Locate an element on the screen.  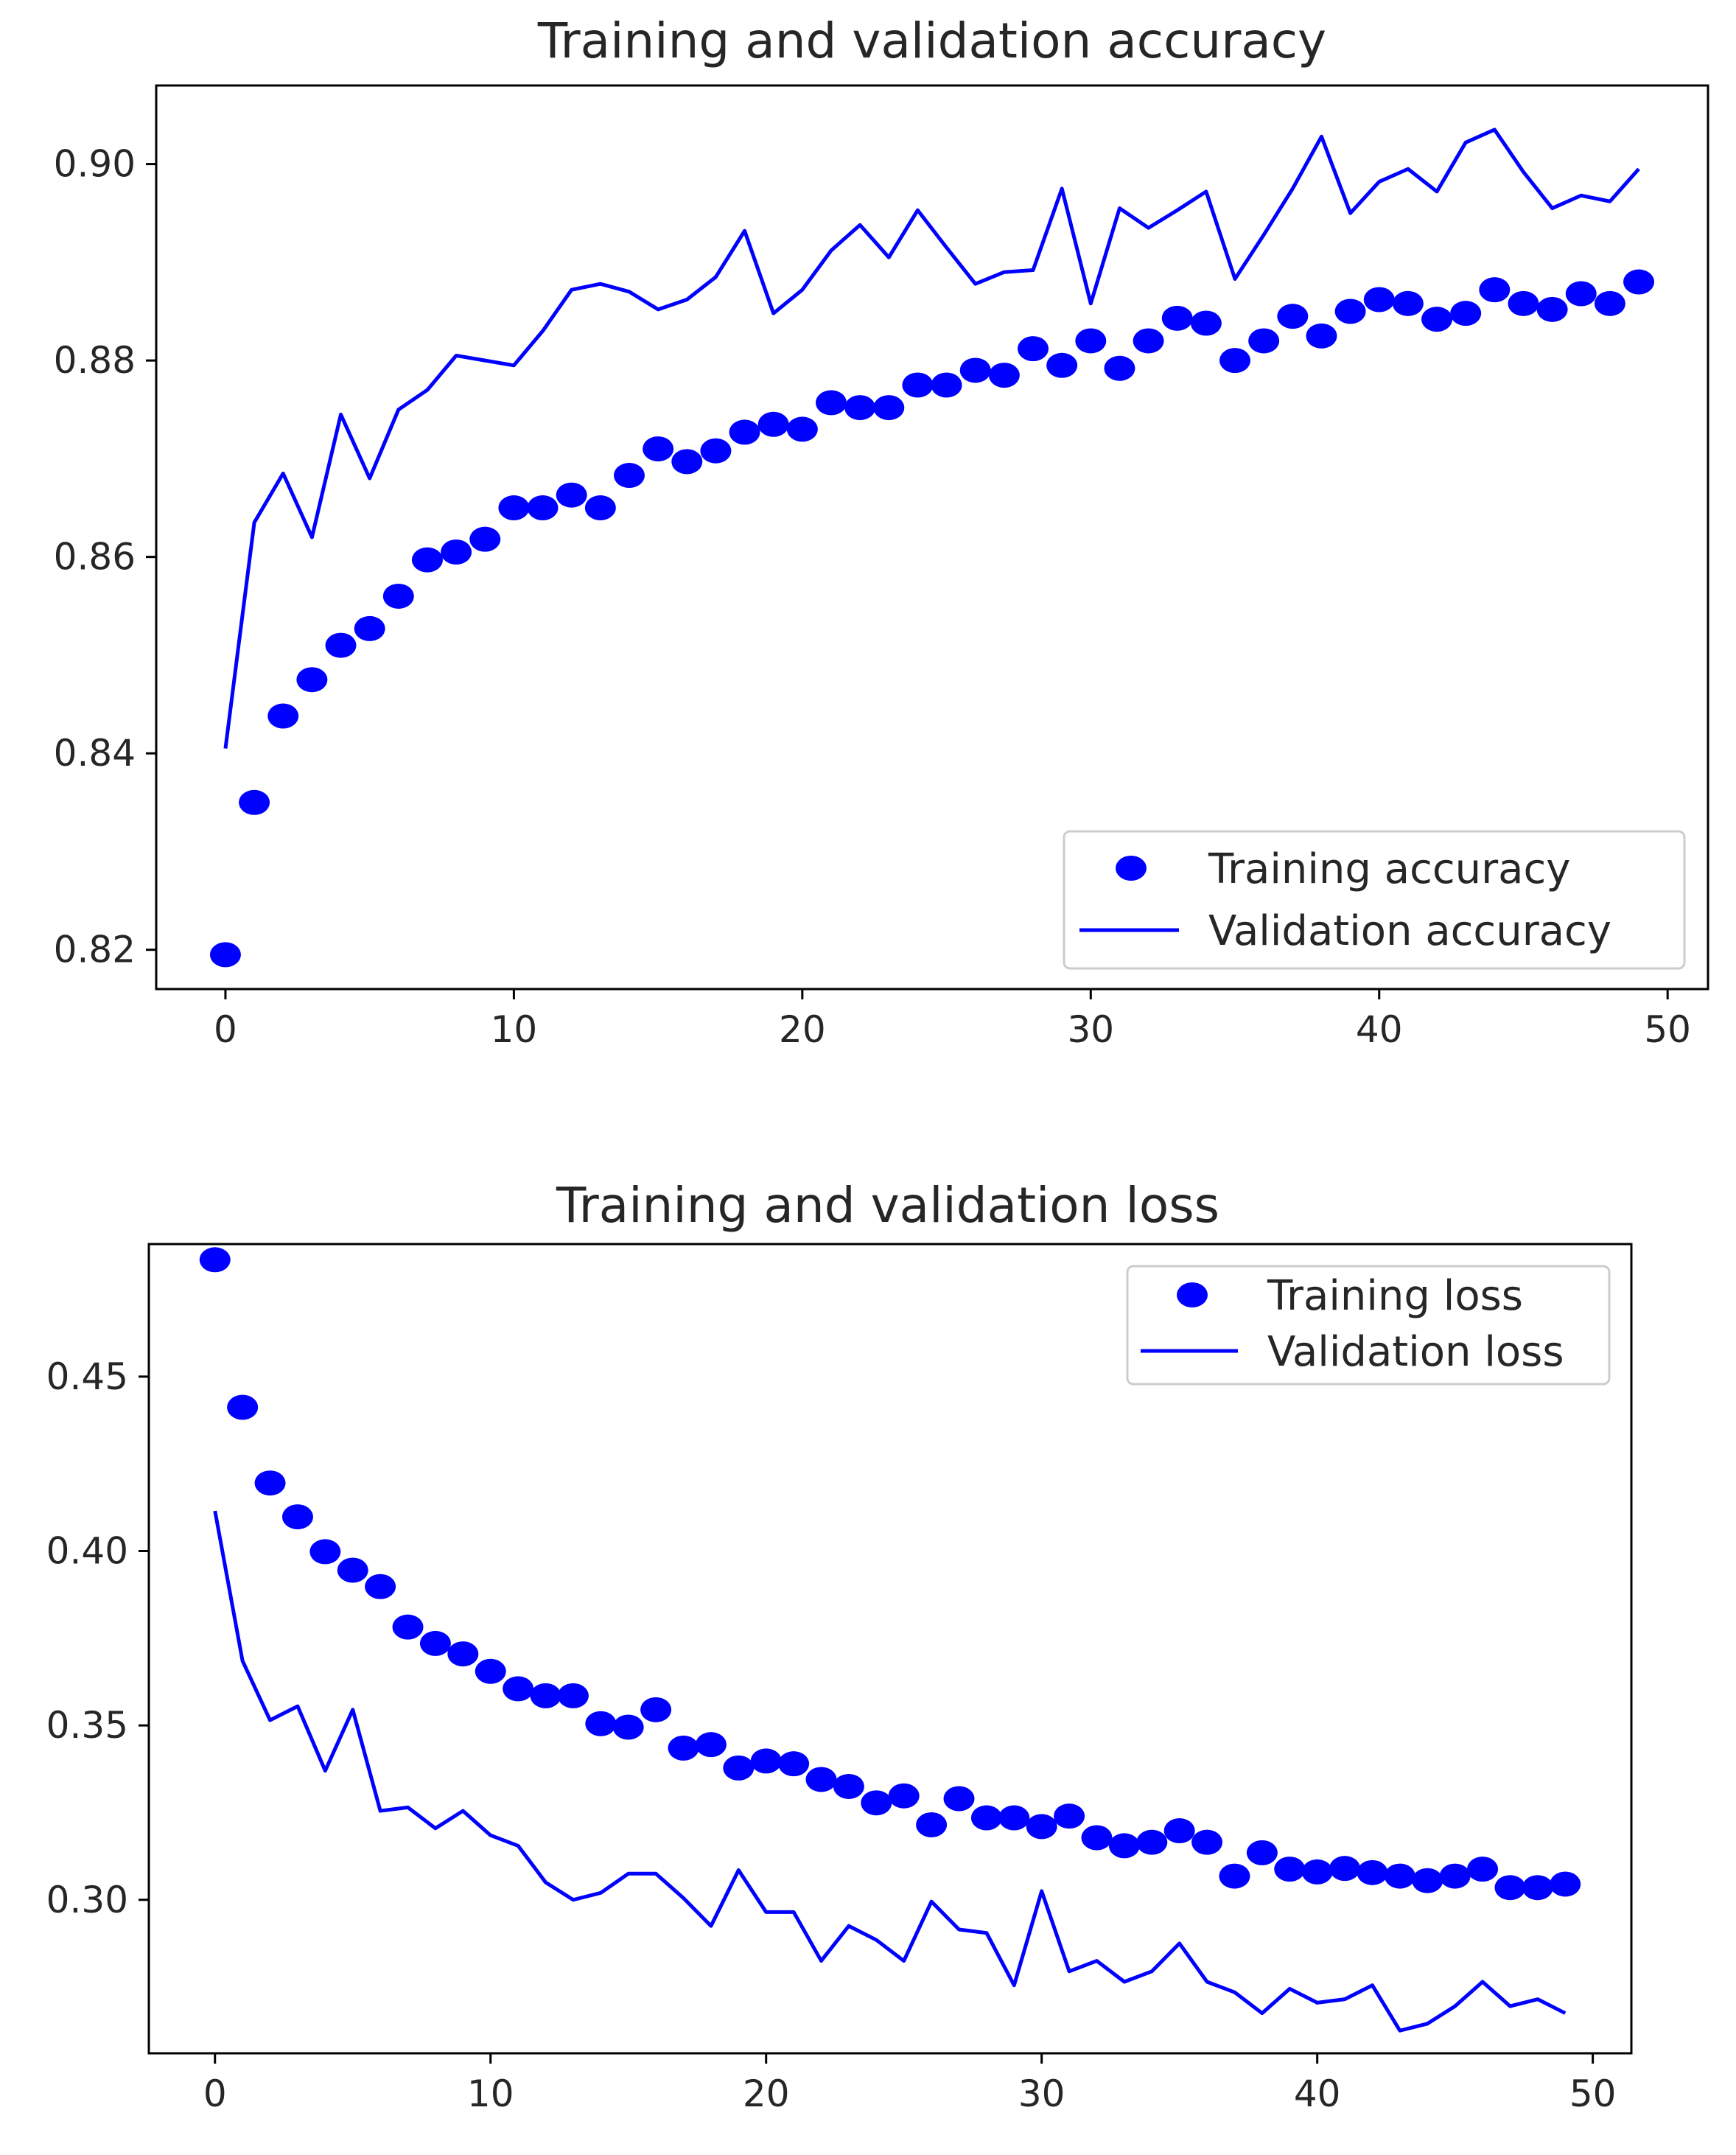
accuracy-legend-validation-label: Validation accuracy is located at coordinates (1409, 931).